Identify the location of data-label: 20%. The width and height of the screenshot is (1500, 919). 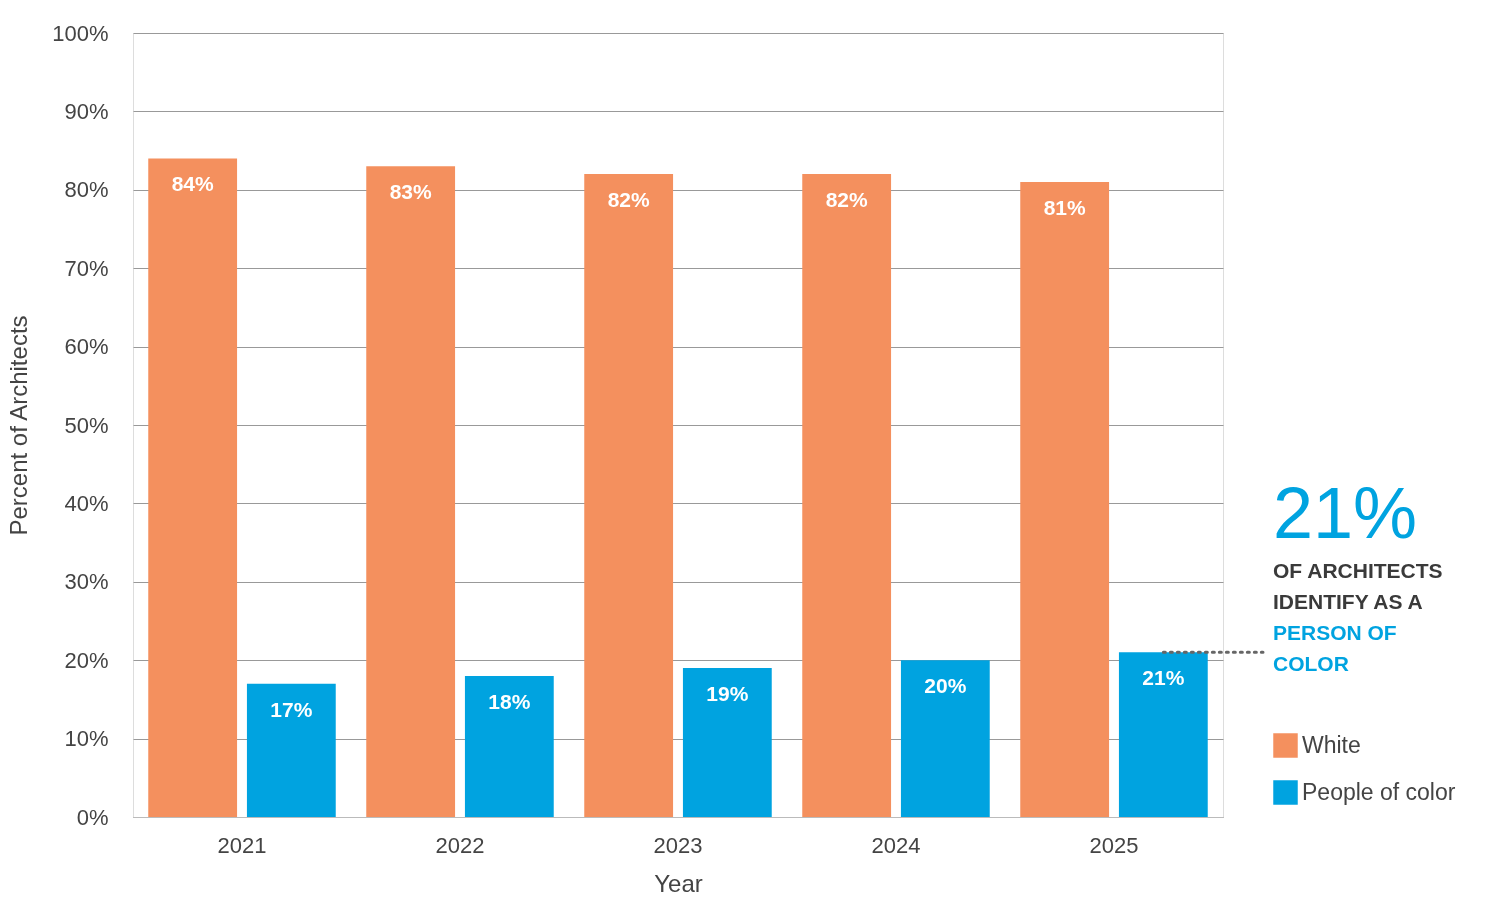
(945, 686).